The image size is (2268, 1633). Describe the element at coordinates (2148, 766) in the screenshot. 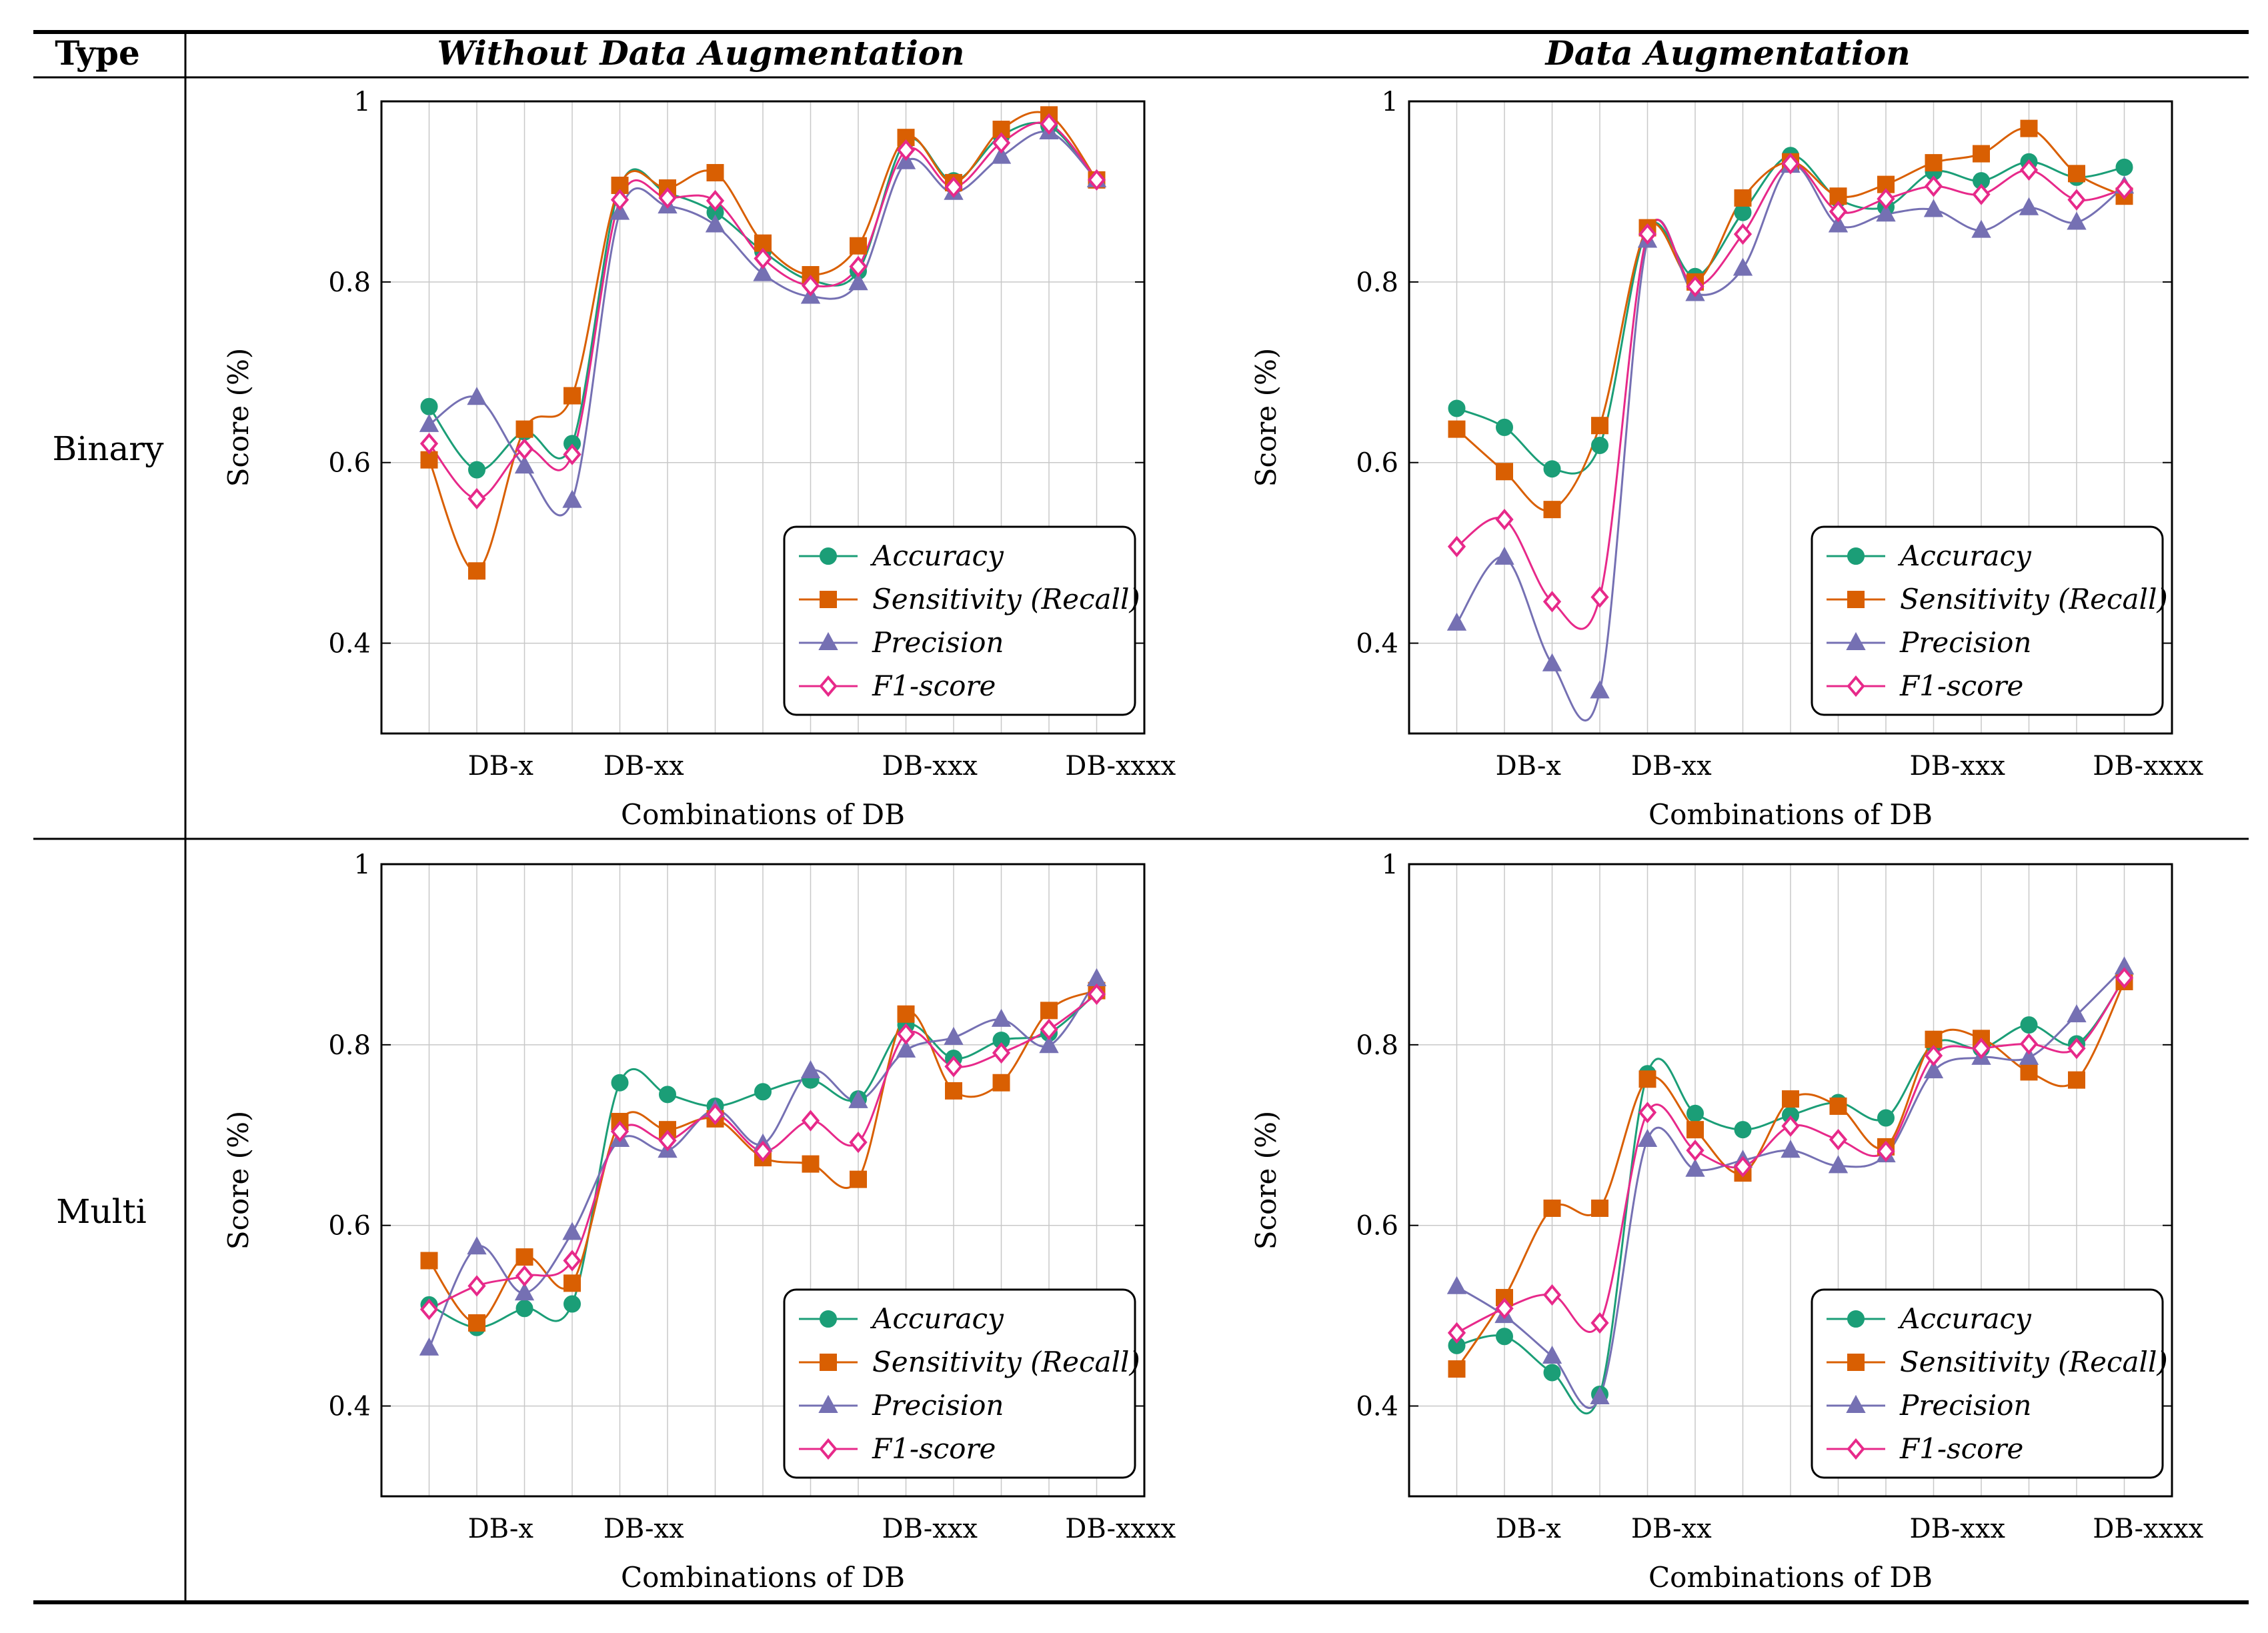

I see `x-tick-label: DB-xxxx` at that location.